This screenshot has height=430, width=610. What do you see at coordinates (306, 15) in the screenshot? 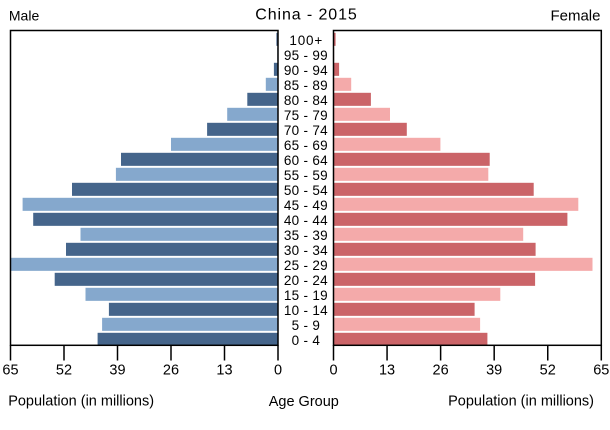
I see `svg-text: China - 2015` at bounding box center [306, 15].